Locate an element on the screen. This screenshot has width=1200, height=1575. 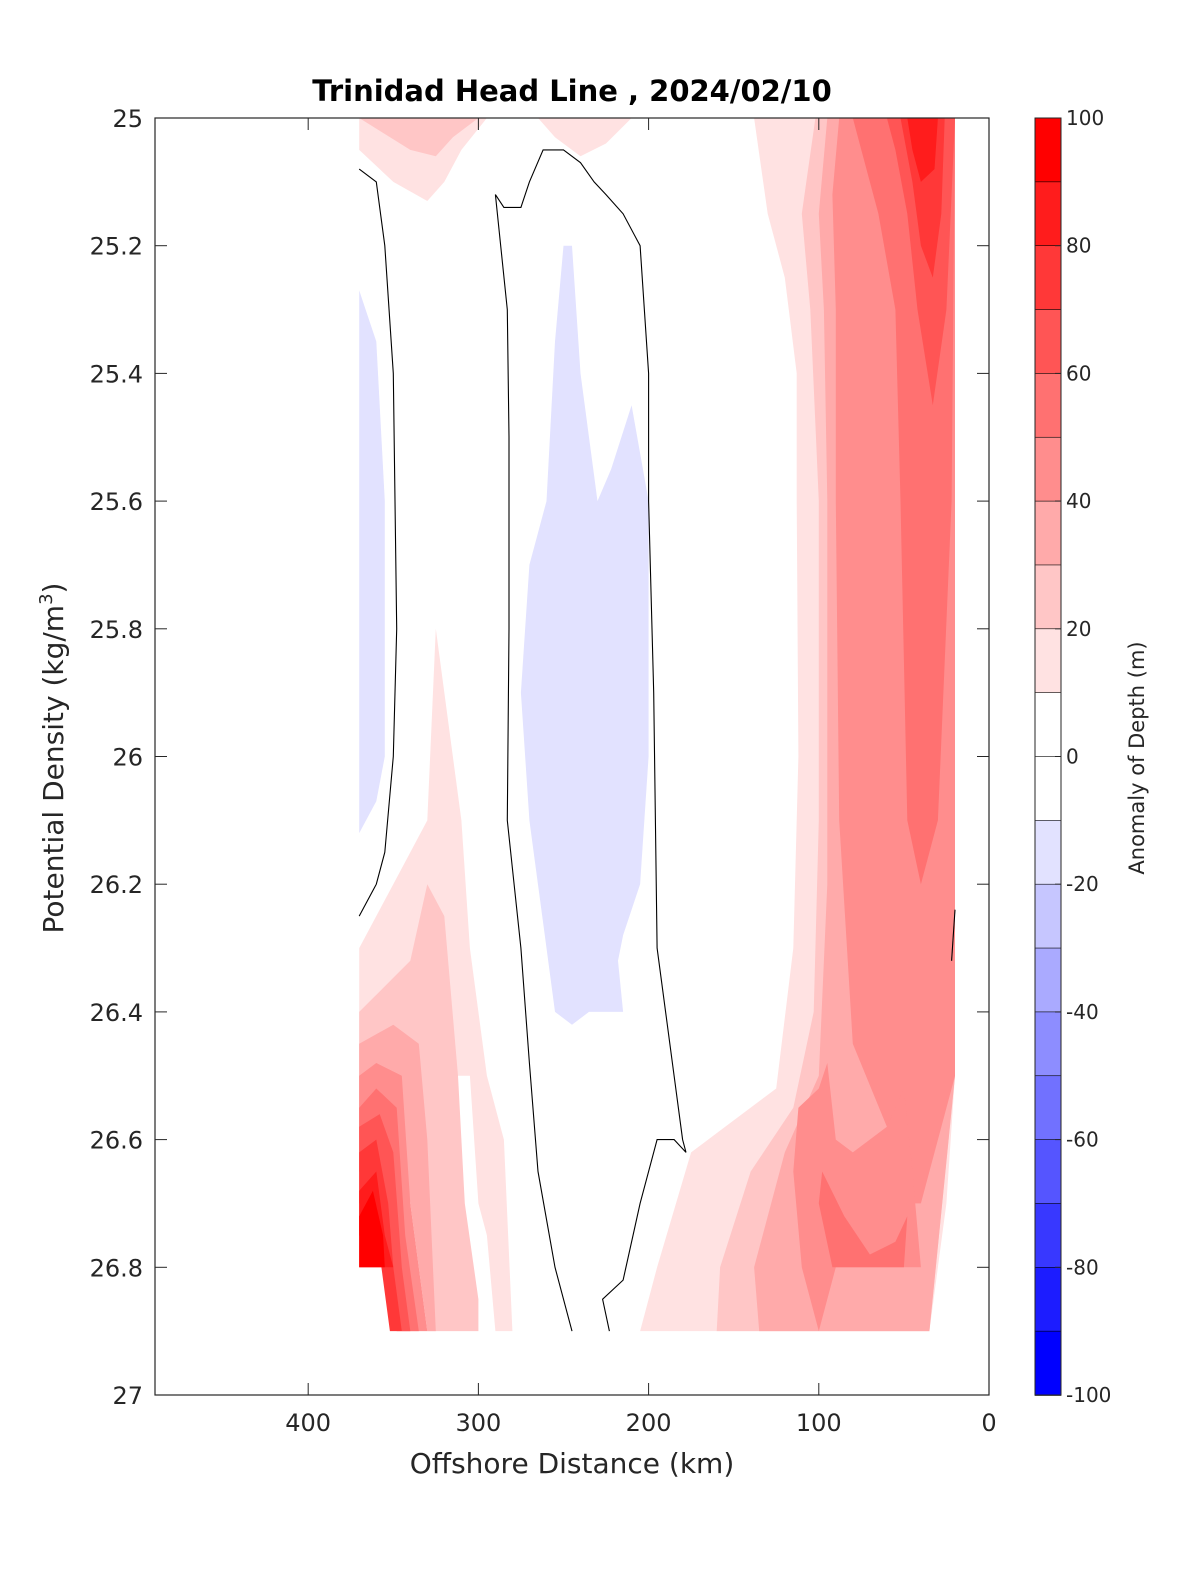
y-tick-label-26.6: 26.6 is located at coordinates (116, 1141).